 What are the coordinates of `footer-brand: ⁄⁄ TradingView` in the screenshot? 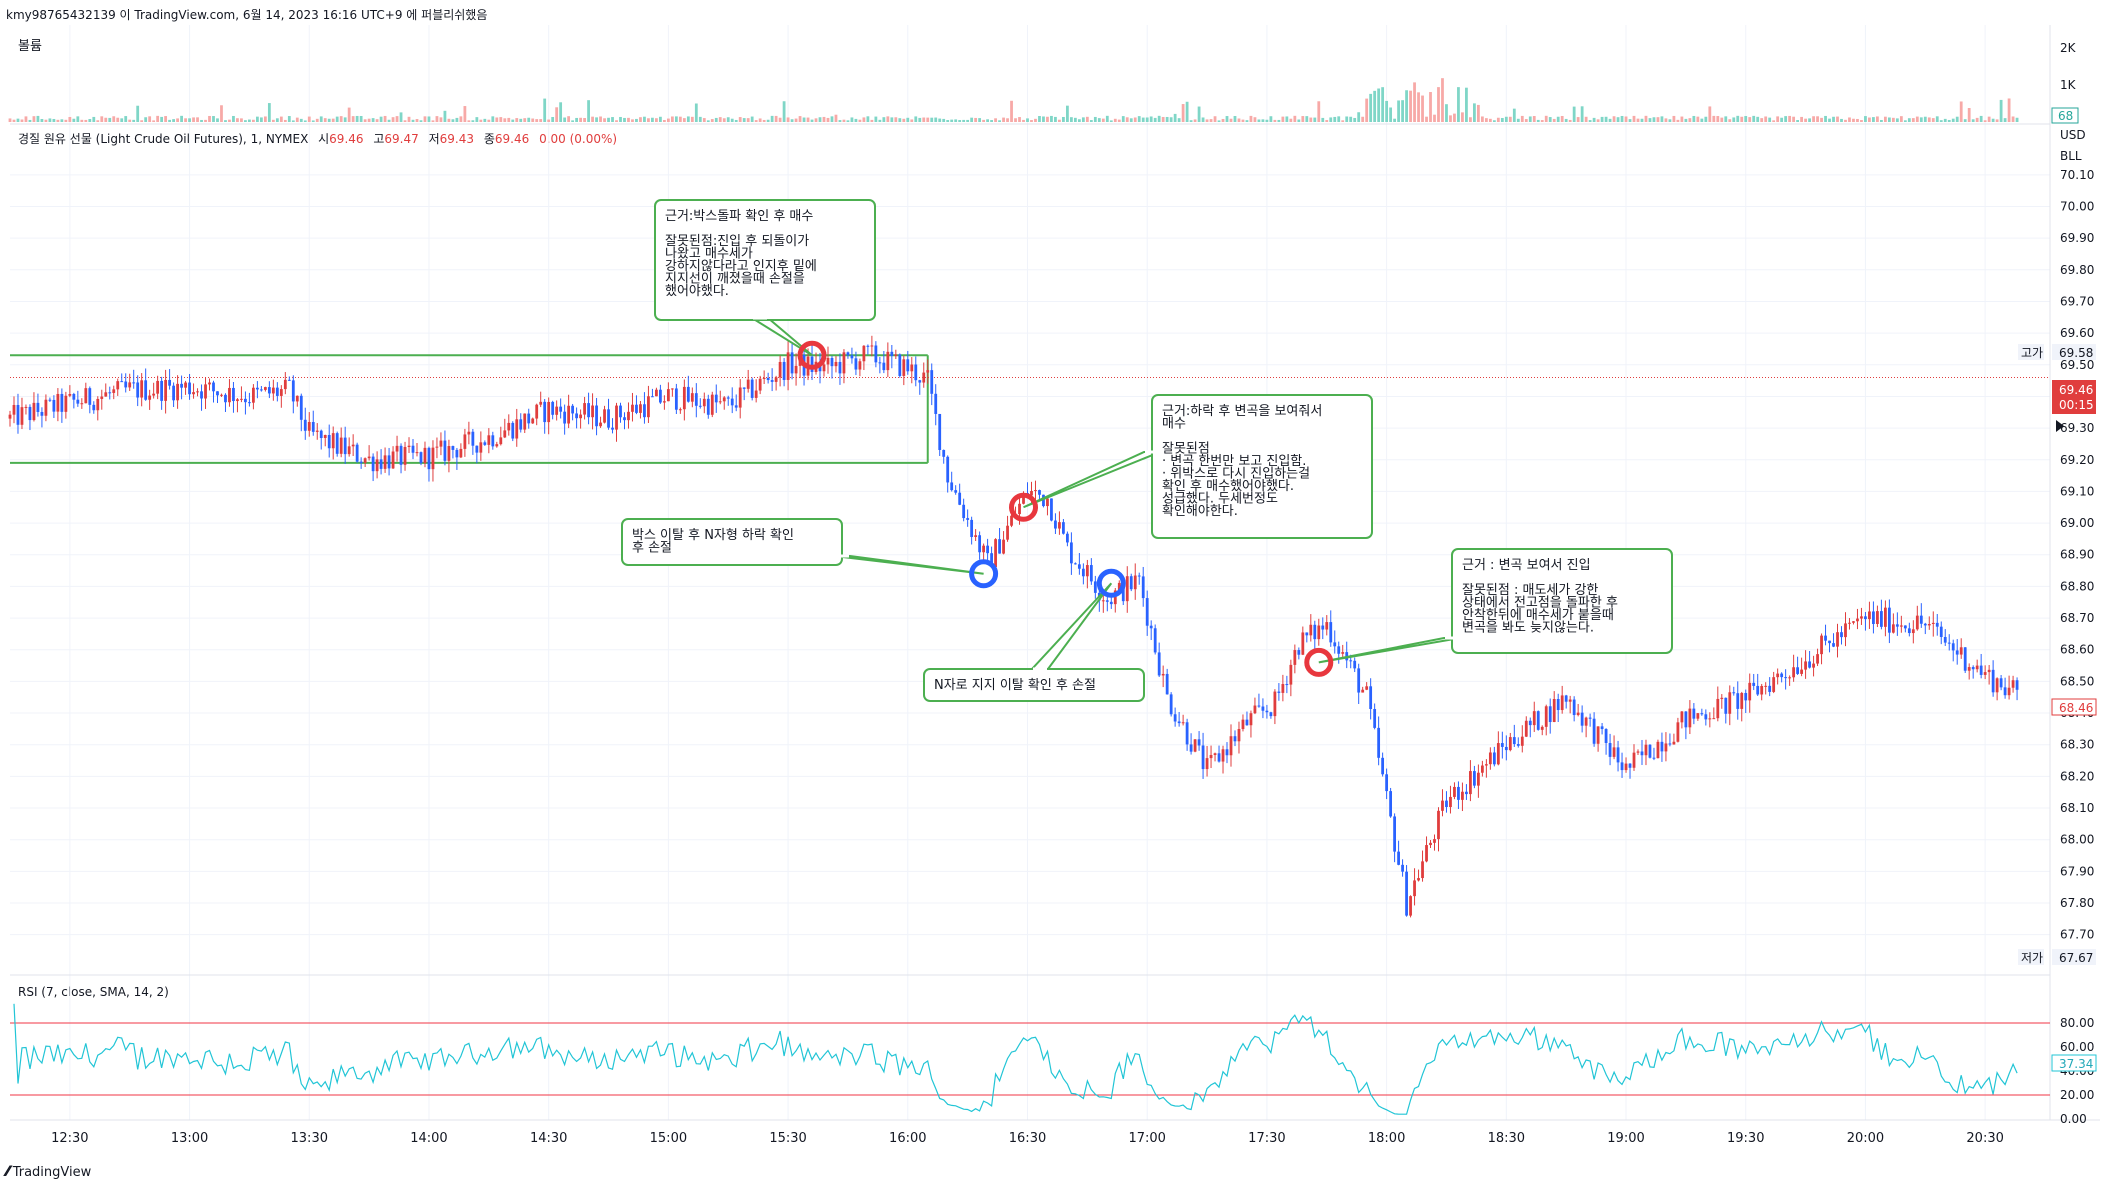 It's located at (48, 1172).